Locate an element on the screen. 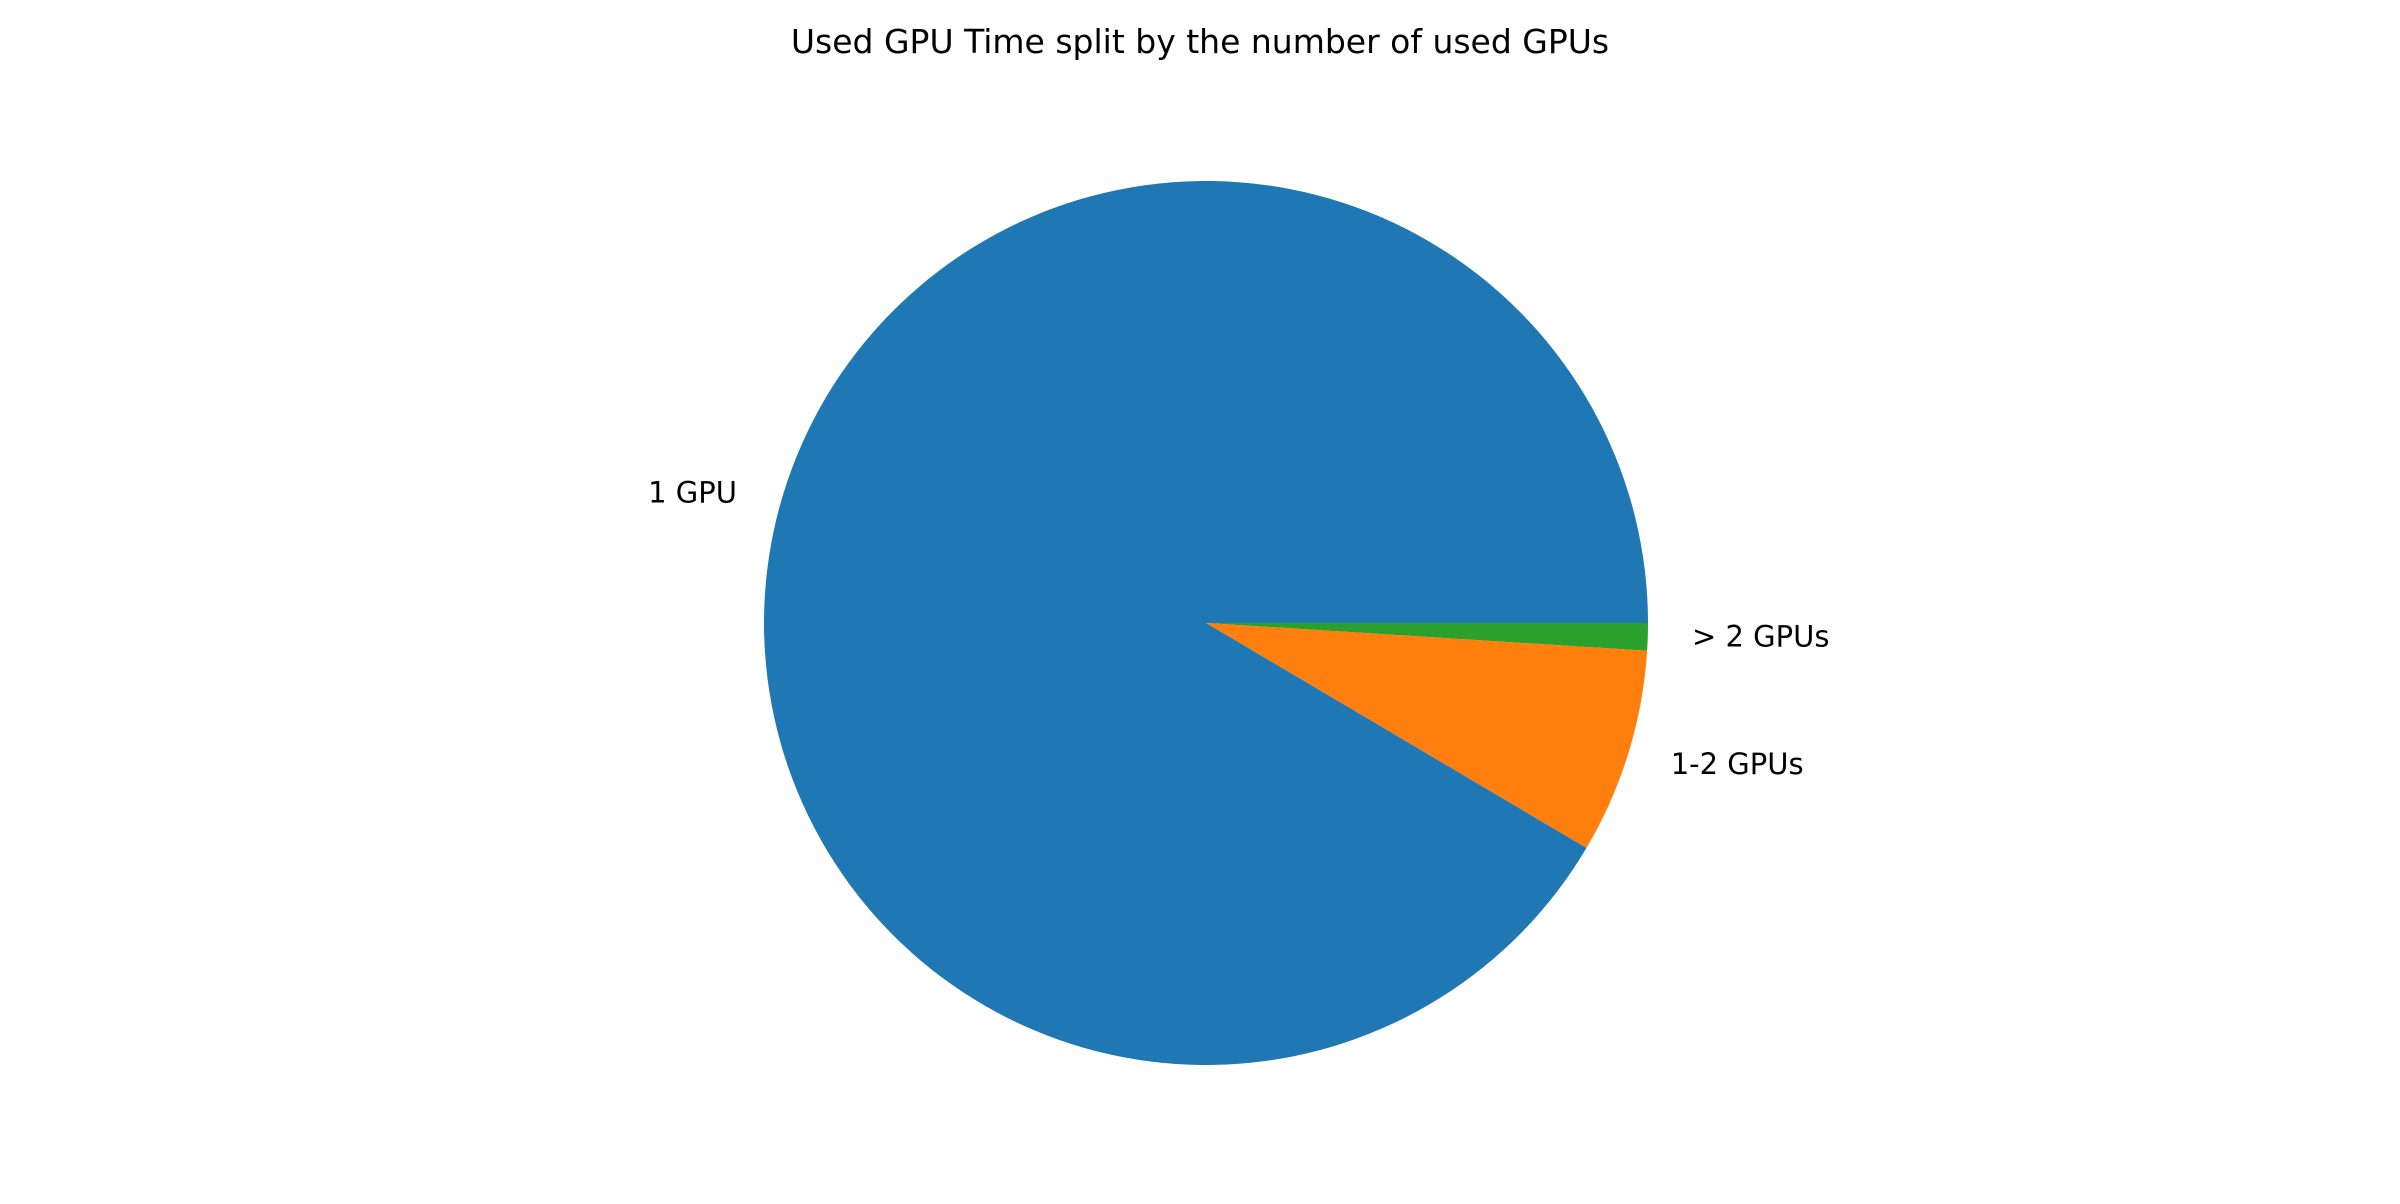  pie-labels: > 2 GPUs 1-2 GPUs 1 GPU is located at coordinates (1238, 628).